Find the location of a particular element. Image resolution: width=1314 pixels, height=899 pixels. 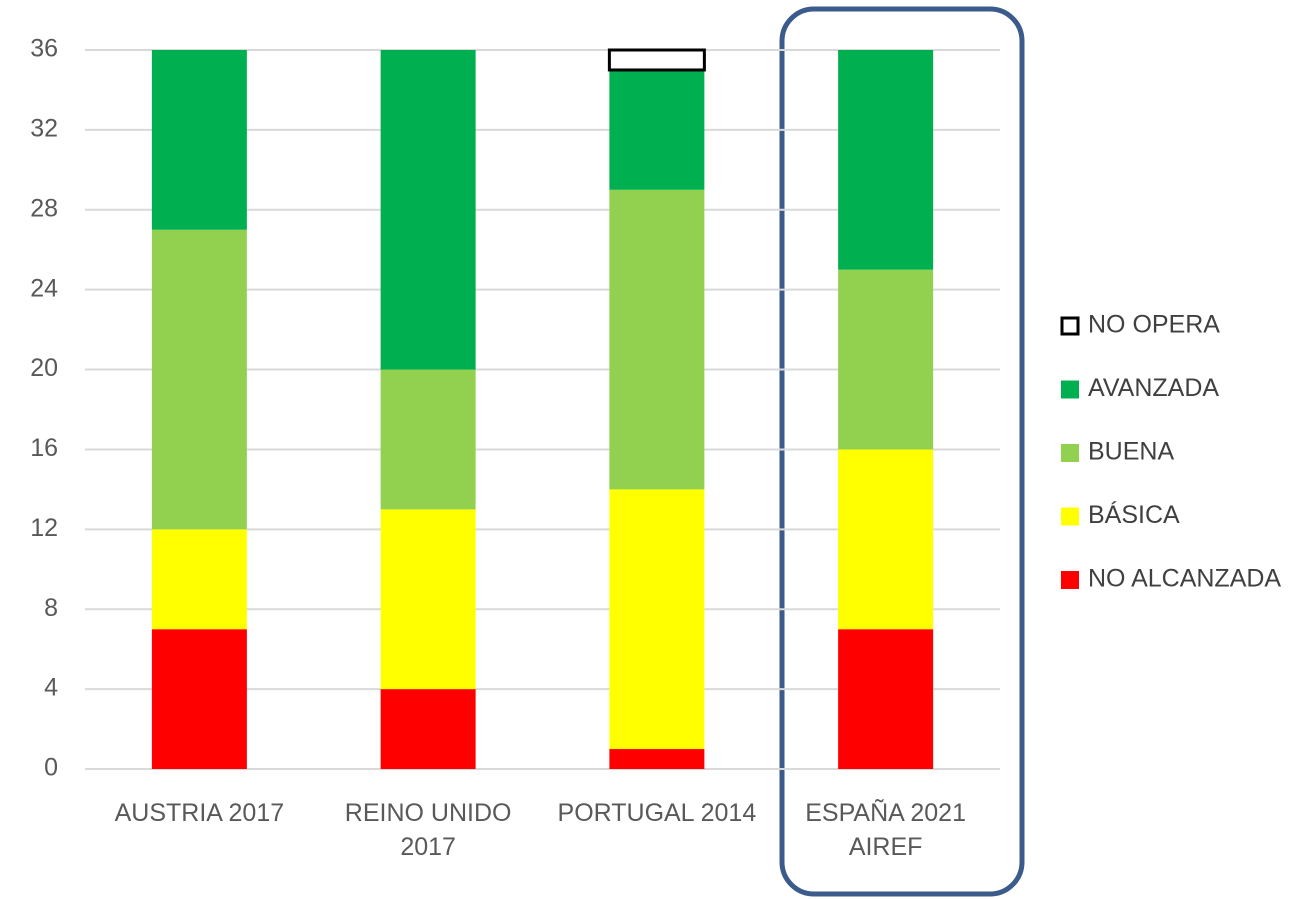

y-tick-label: 8 is located at coordinates (51, 608).